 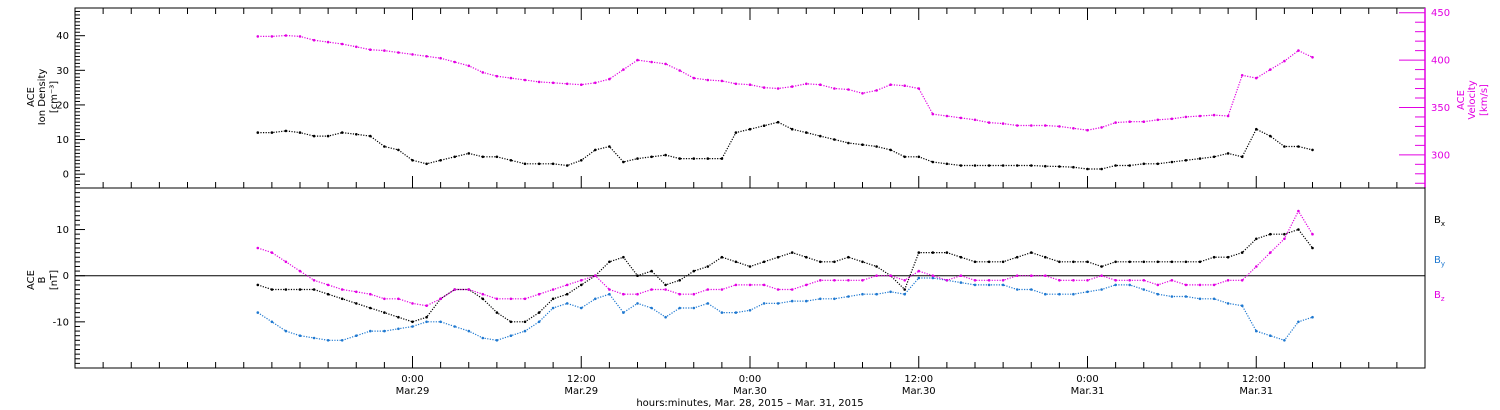 I want to click on time-tick-label: 0:00, so click(x=1087, y=379).